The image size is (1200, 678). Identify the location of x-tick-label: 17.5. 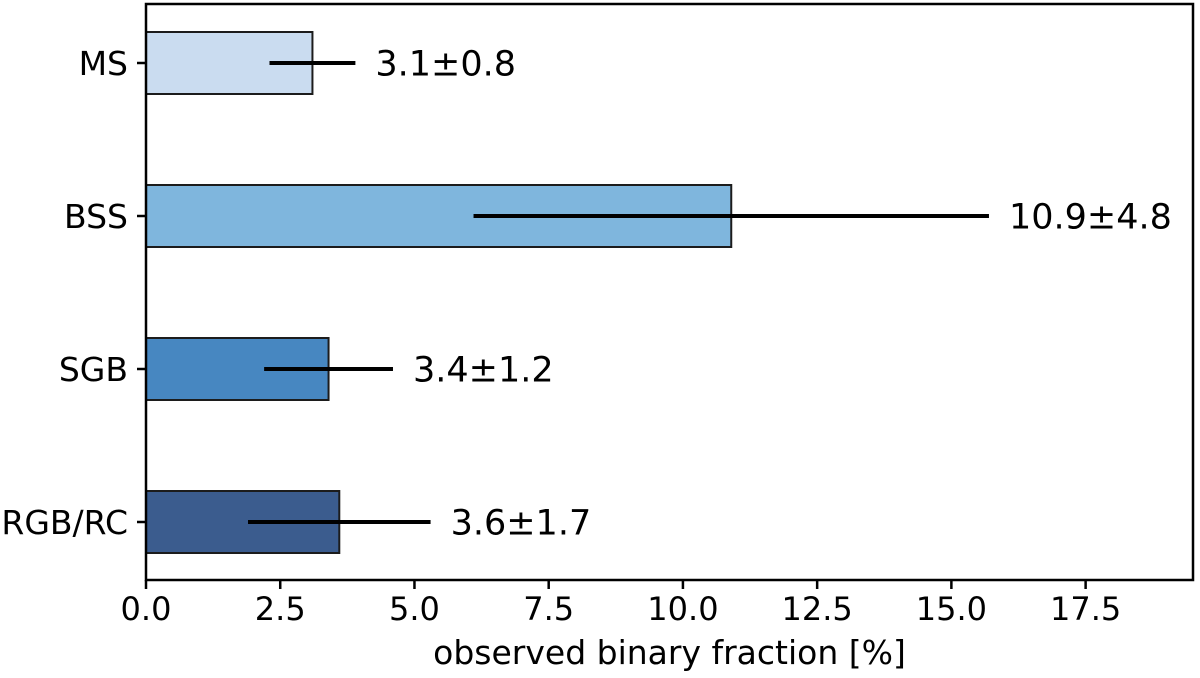
(1085, 609).